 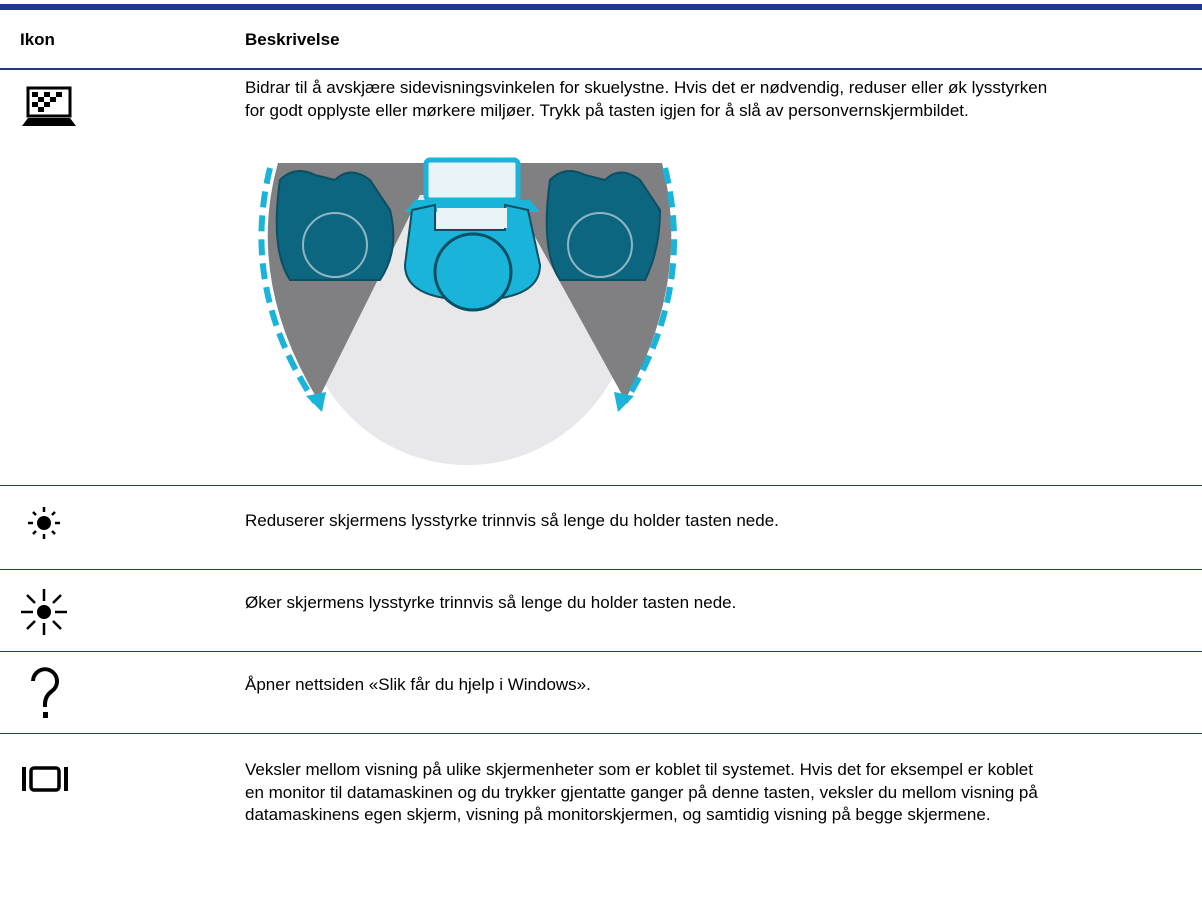 I want to click on header-rule, so click(x=601, y=69).